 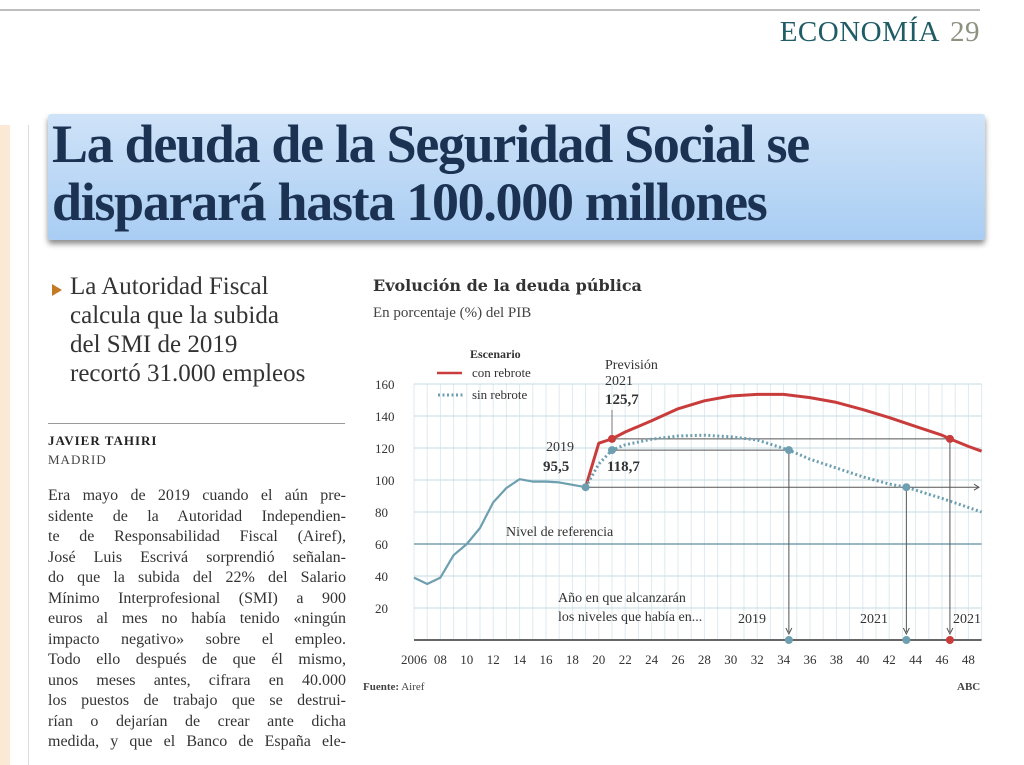 I want to click on body-line: rían o dejarían de crear ante dicha, so click(x=197, y=721).